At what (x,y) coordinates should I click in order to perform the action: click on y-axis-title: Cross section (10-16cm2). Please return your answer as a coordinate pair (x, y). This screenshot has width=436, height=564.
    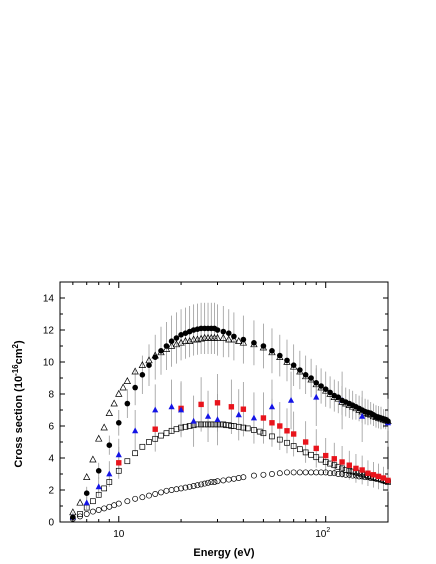
    Looking at the image, I should click on (18, 404).